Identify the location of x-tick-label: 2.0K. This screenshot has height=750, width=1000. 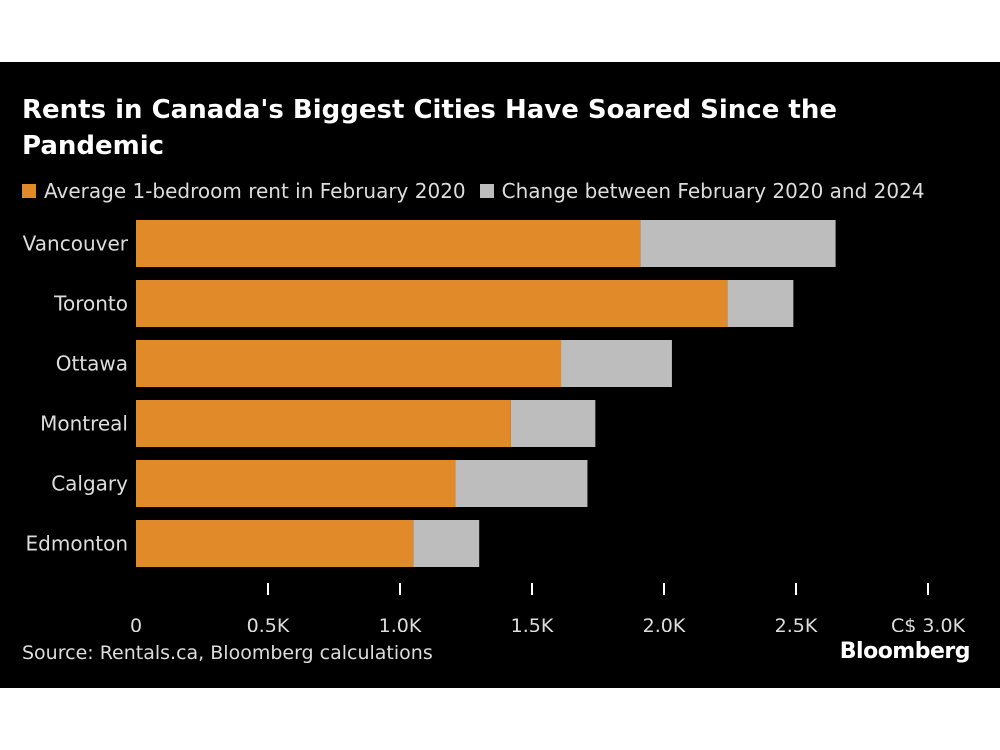
(664, 623).